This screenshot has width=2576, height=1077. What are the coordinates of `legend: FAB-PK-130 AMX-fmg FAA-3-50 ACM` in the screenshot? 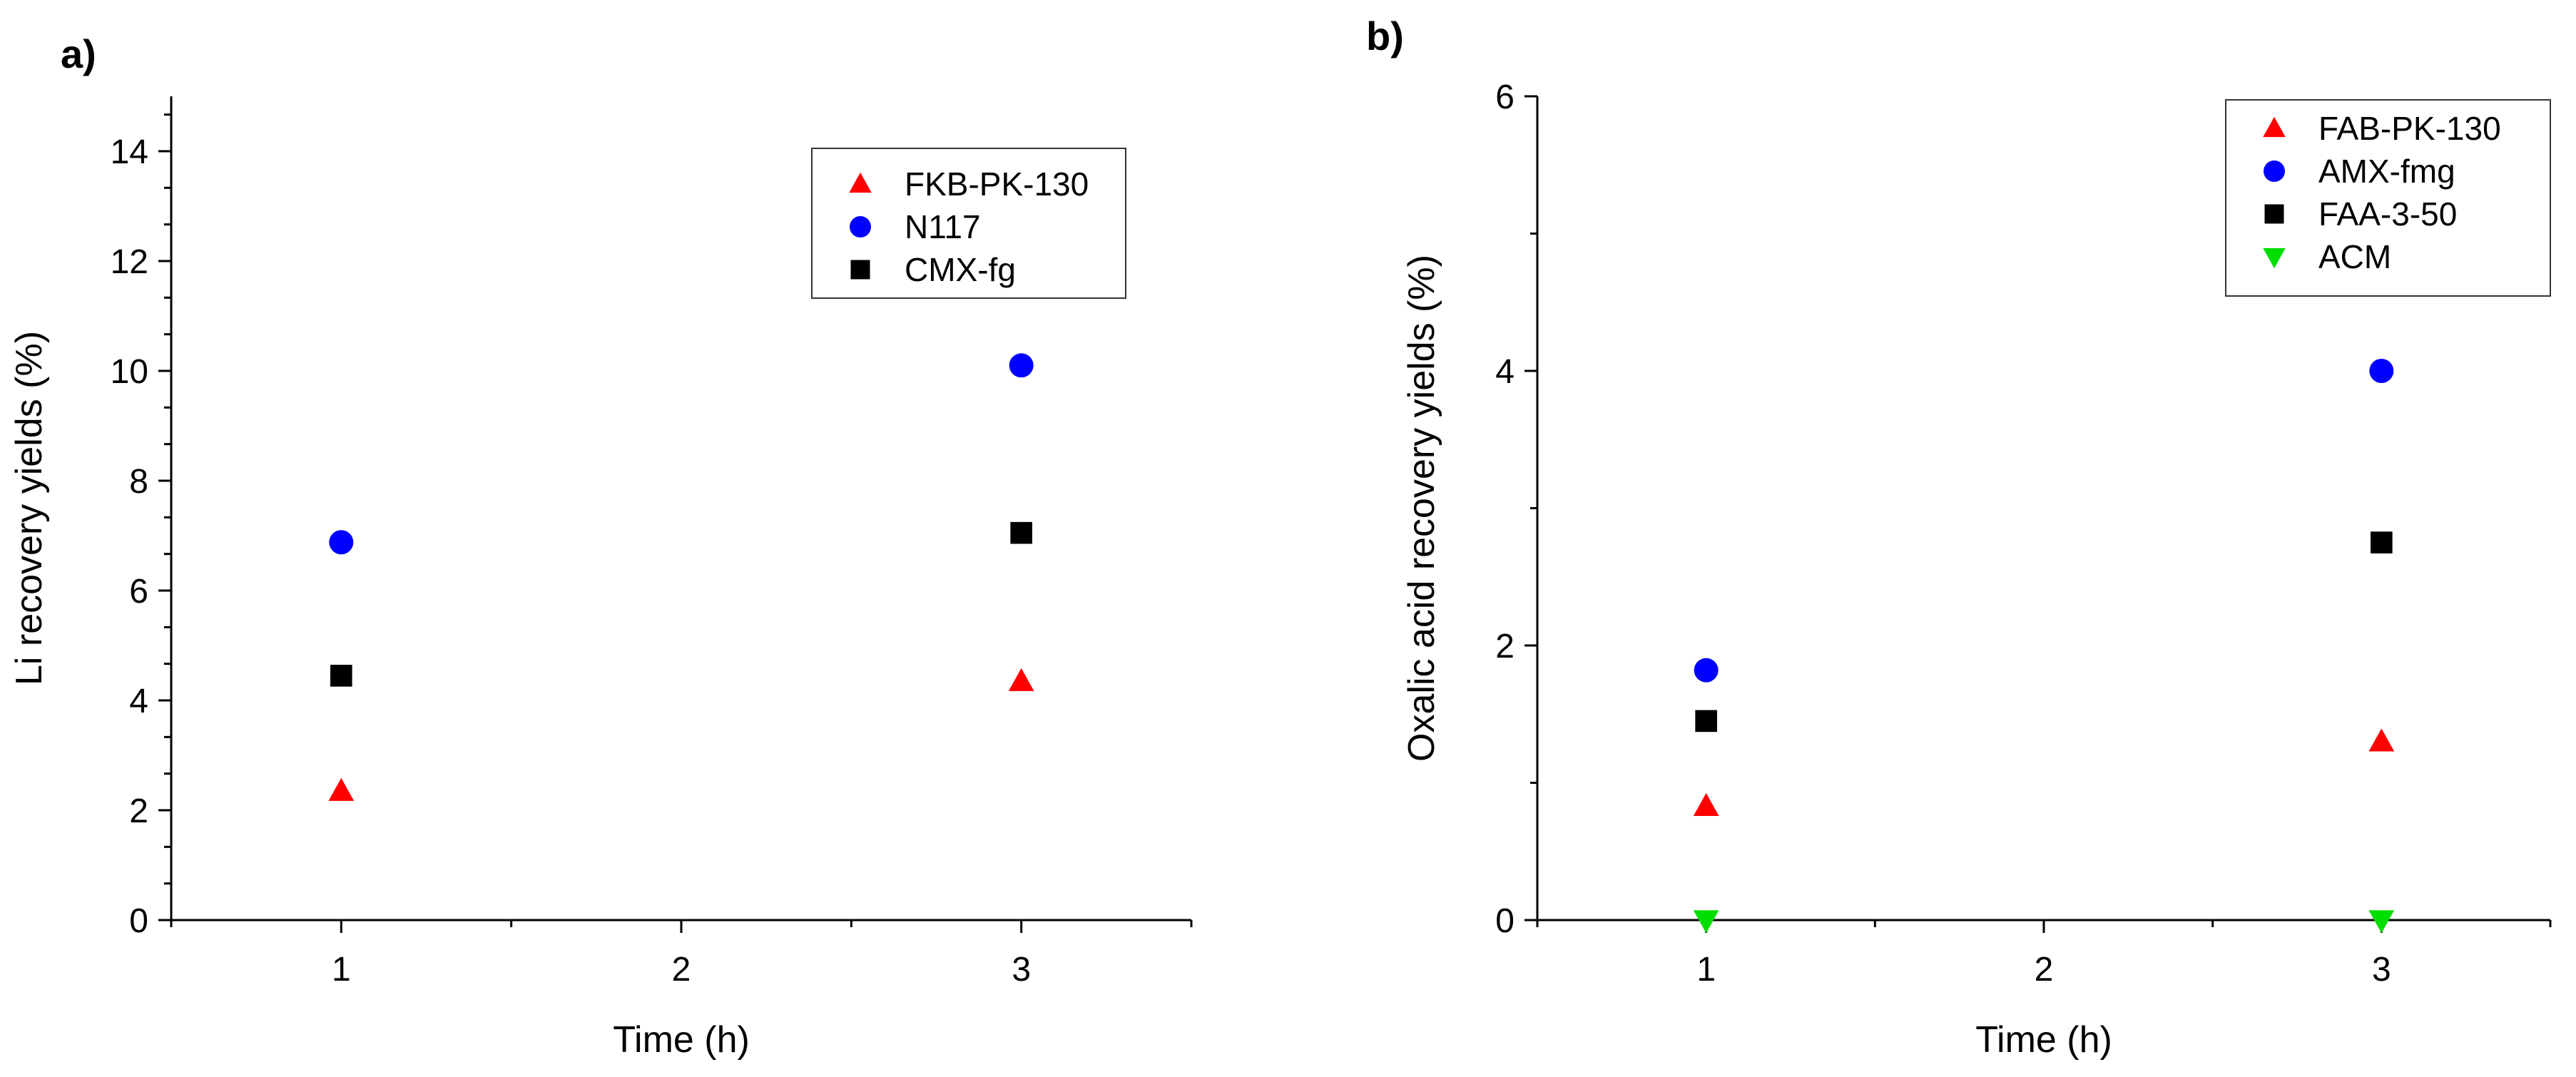 It's located at (2388, 198).